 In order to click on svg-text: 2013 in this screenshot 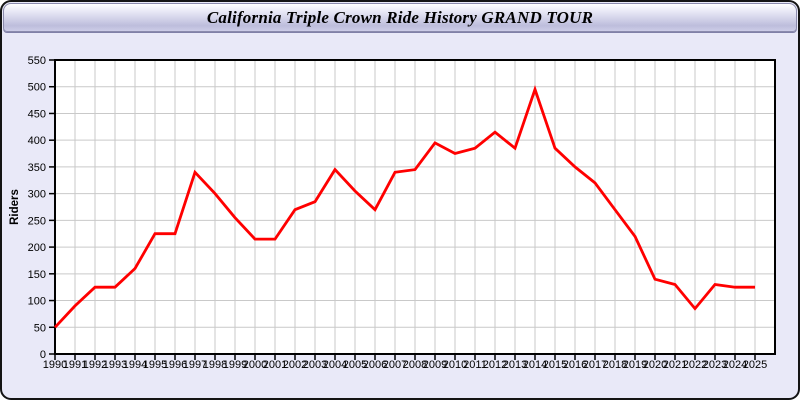, I will do `click(515, 365)`.